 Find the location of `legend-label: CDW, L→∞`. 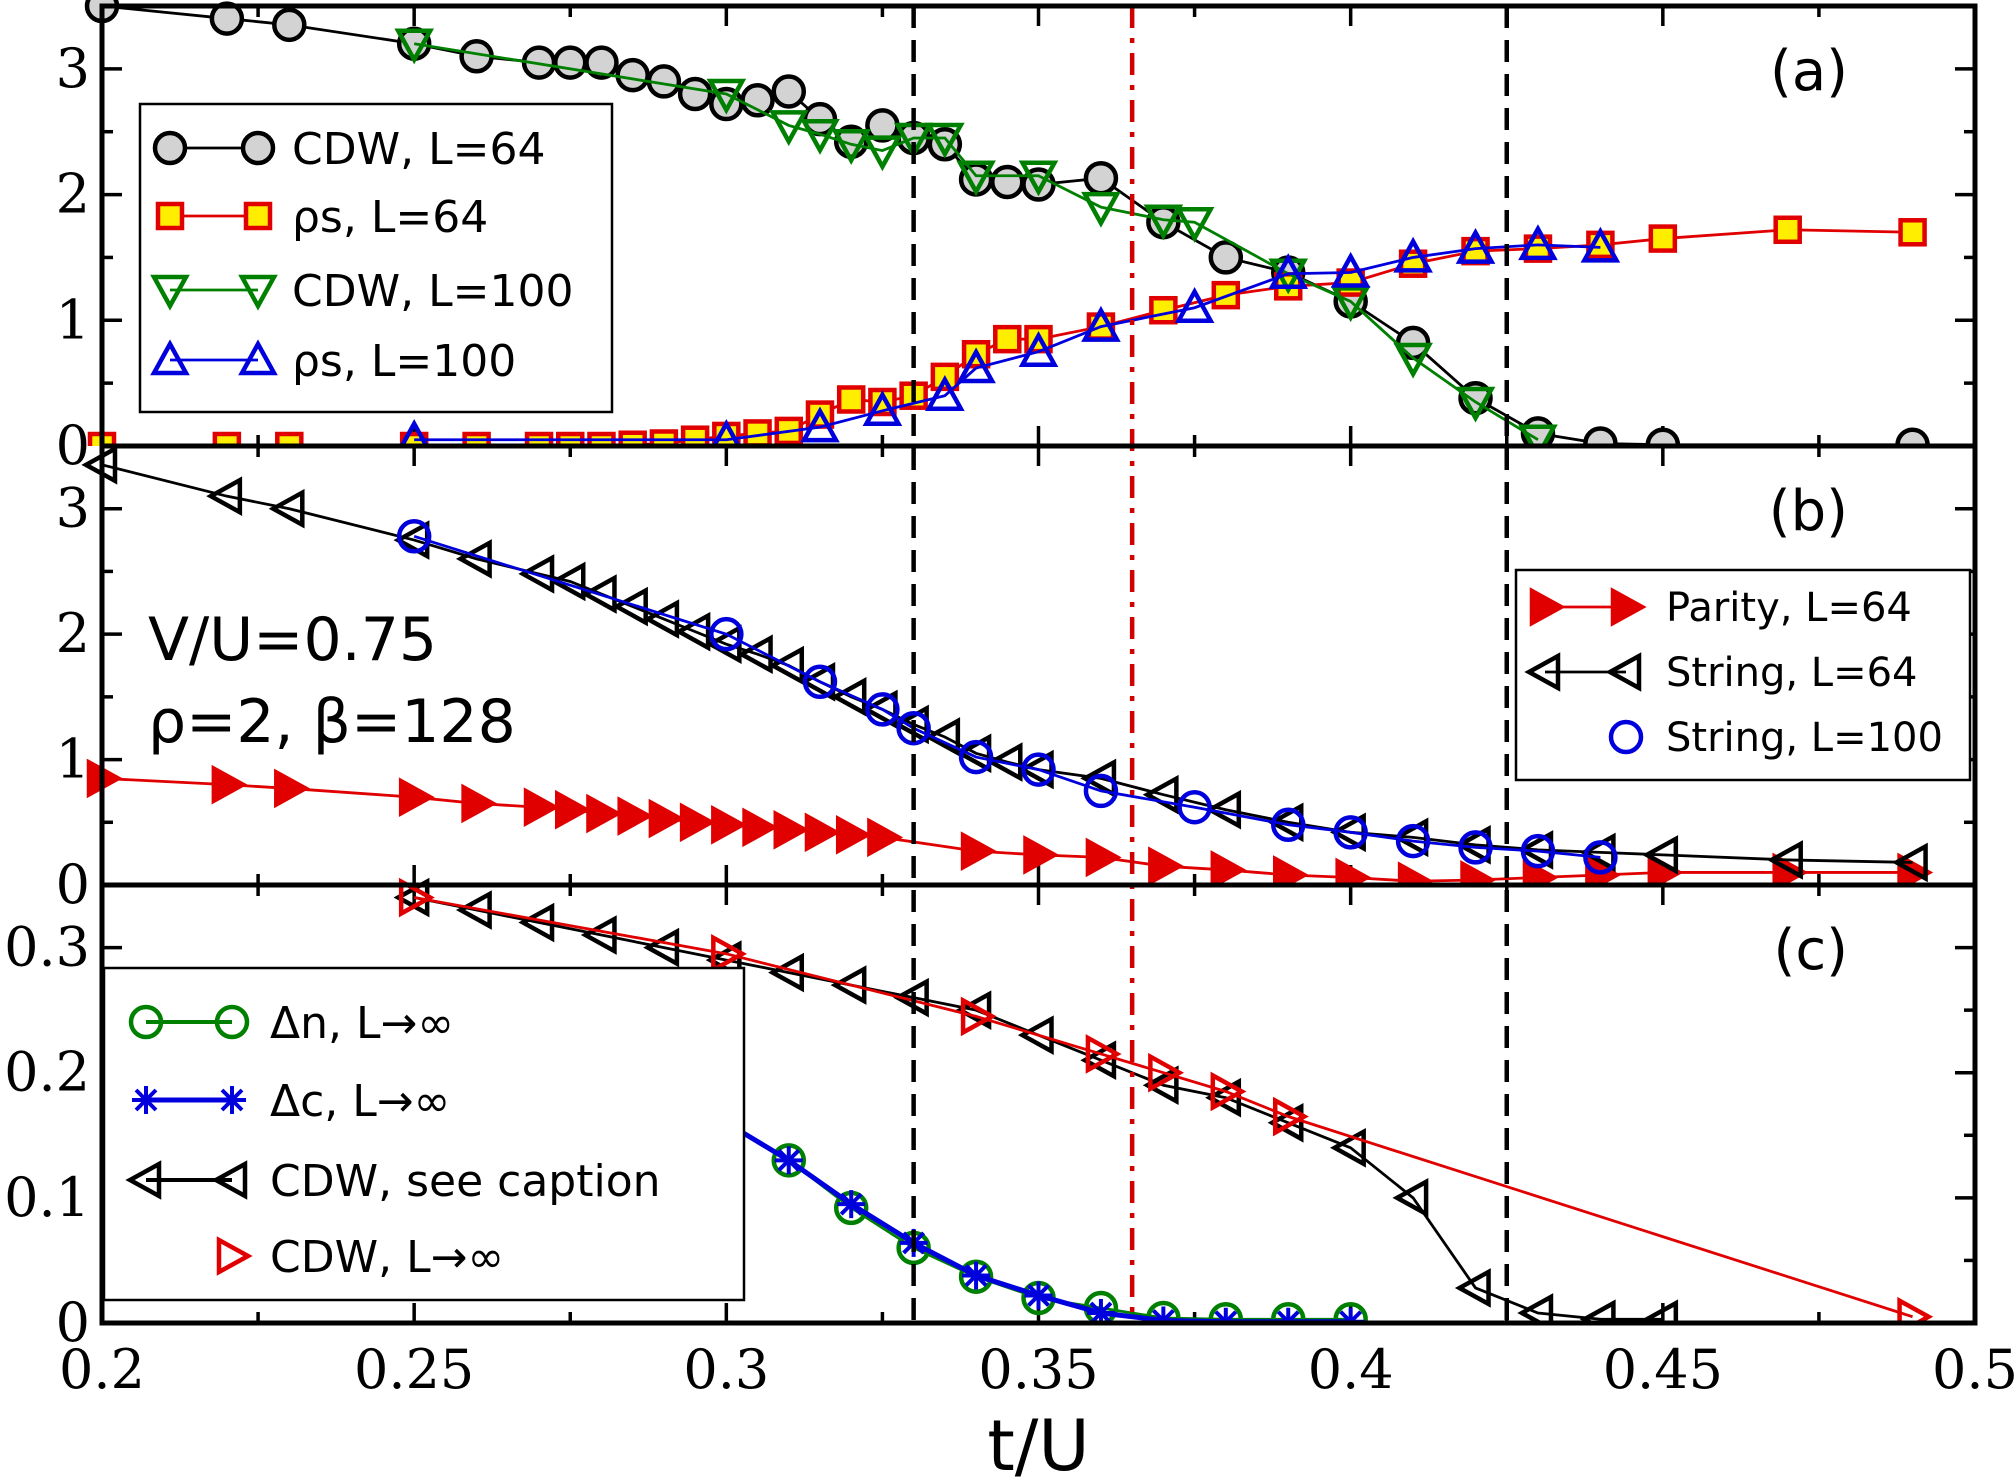

legend-label: CDW, L→∞ is located at coordinates (387, 1257).